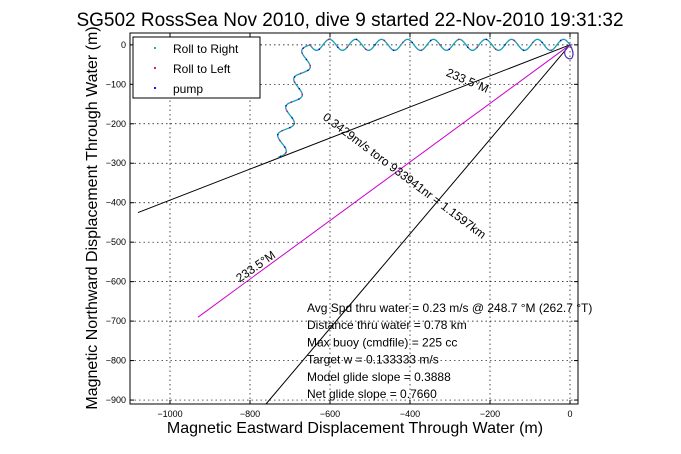  I want to click on y-tick-label: −300, so click(116, 163).